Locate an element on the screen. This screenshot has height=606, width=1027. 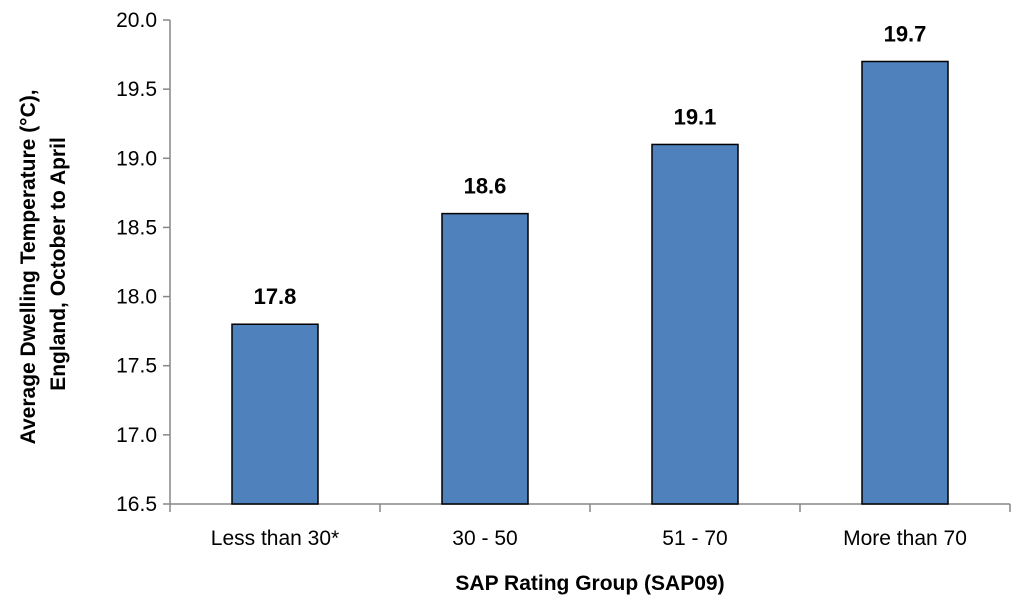
data-label: 19.1 is located at coordinates (695, 116).